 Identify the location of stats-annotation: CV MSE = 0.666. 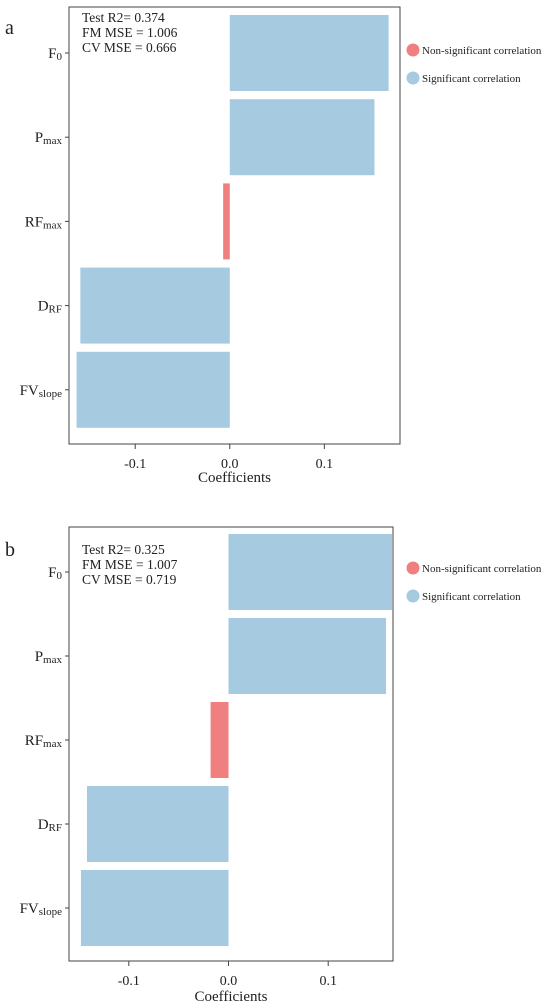
(129, 47).